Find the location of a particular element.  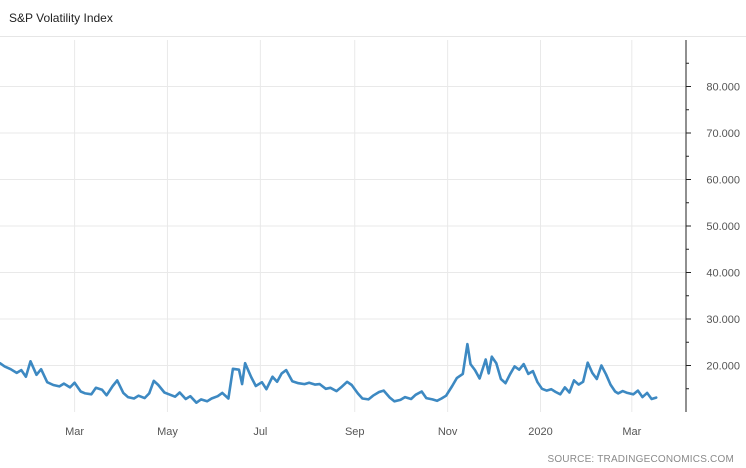

y-tick-label: 40.000 is located at coordinates (723, 274).